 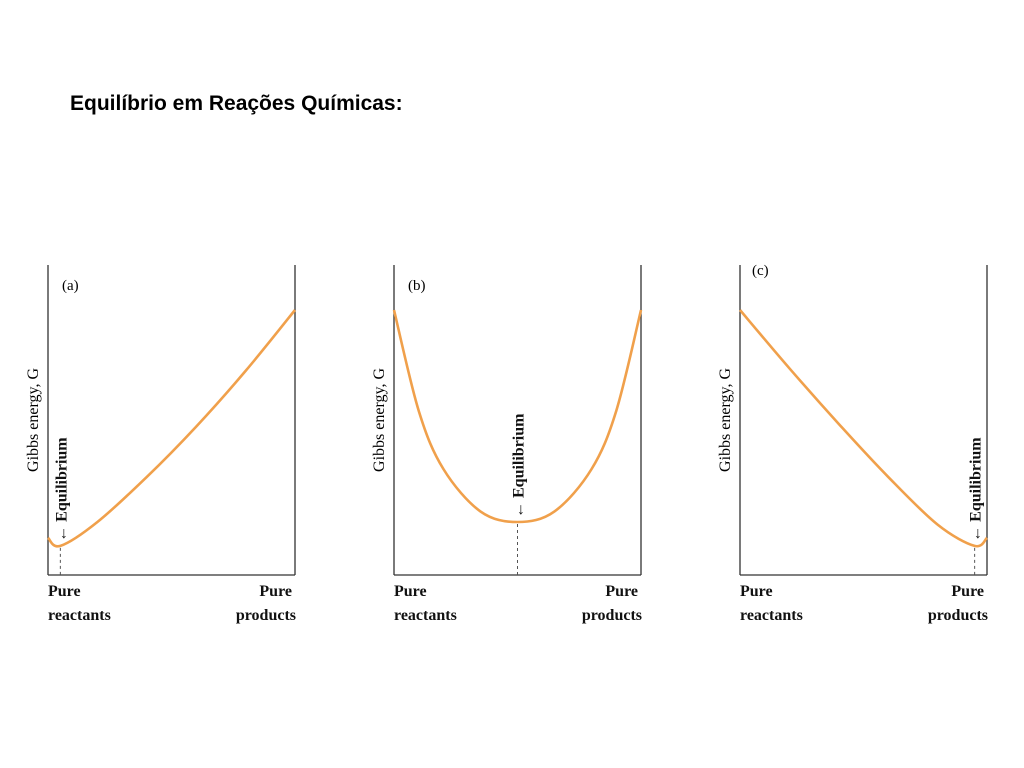 What do you see at coordinates (760, 271) in the screenshot?
I see `panel-label: (c)` at bounding box center [760, 271].